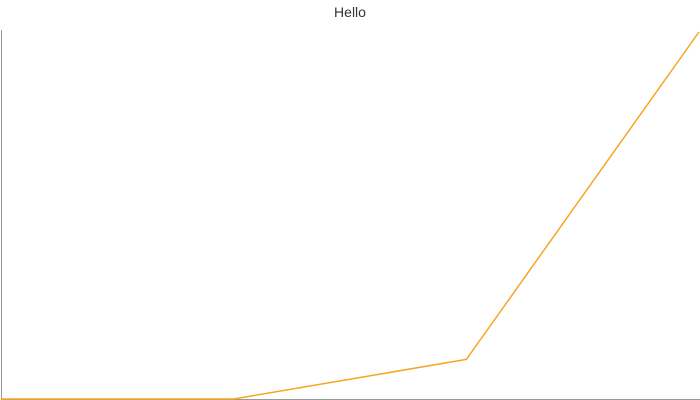 Image resolution: width=700 pixels, height=400 pixels. I want to click on chart-title: Hello, so click(350, 12).